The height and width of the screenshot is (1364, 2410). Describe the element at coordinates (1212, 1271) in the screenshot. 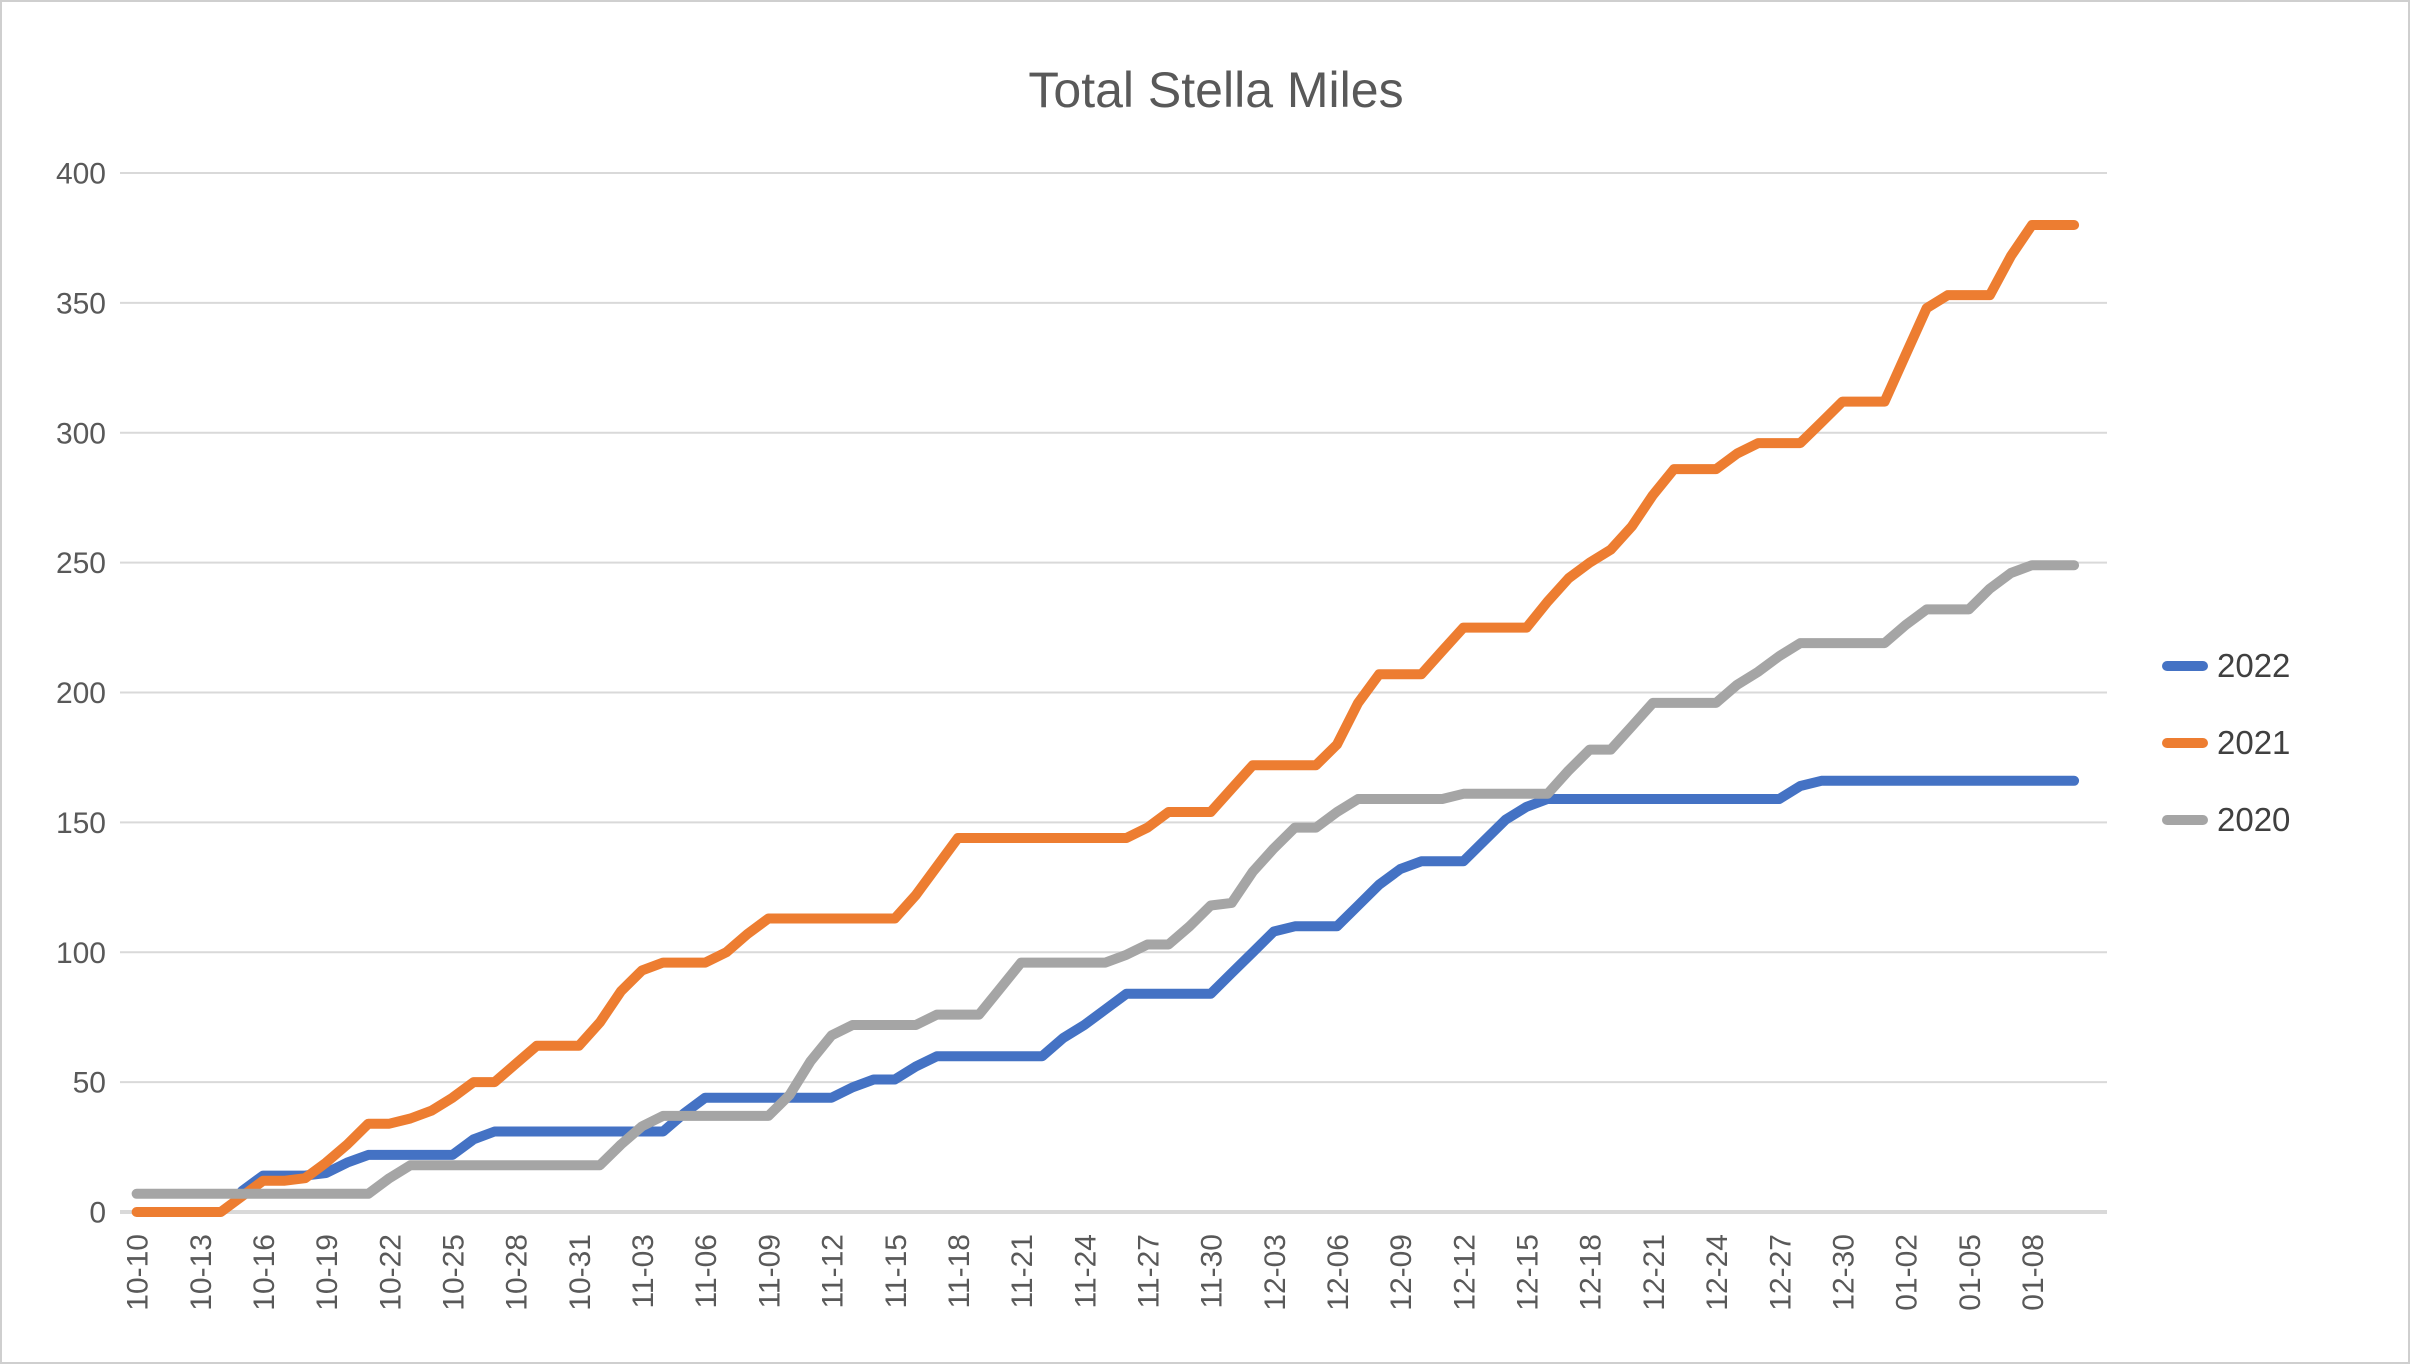

I see `x-tick-label: 11-30` at that location.